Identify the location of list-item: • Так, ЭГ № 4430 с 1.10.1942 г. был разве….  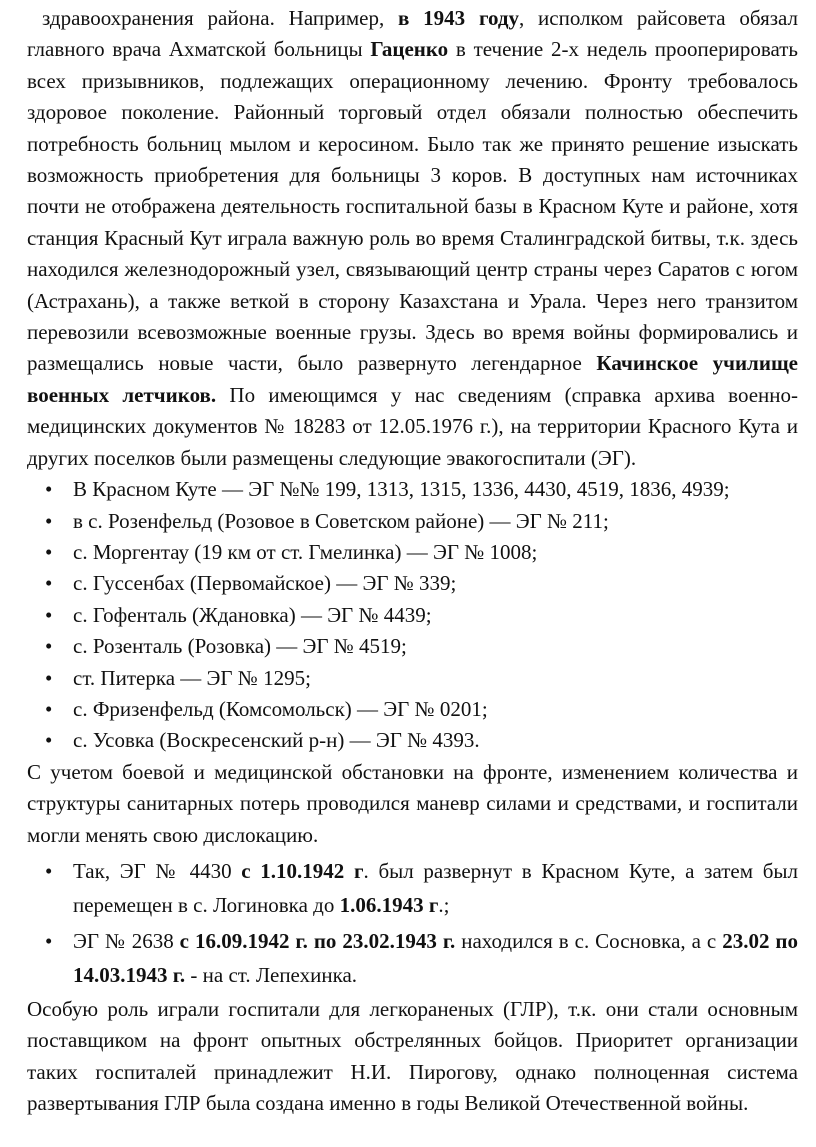
(412, 888).